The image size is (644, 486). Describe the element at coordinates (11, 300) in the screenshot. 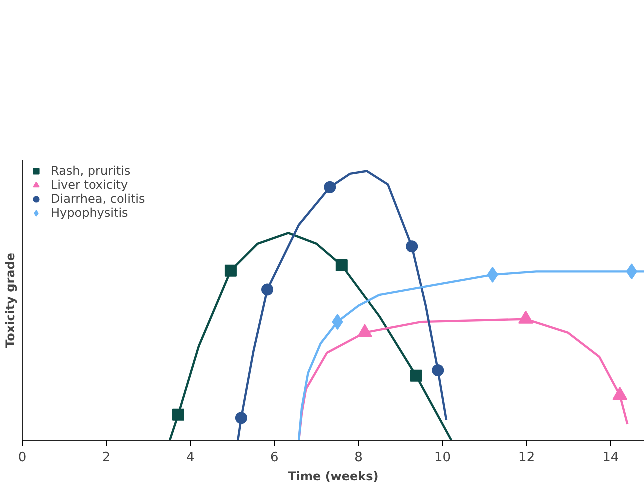

I see `y-axis-title: Toxicity grade` at that location.